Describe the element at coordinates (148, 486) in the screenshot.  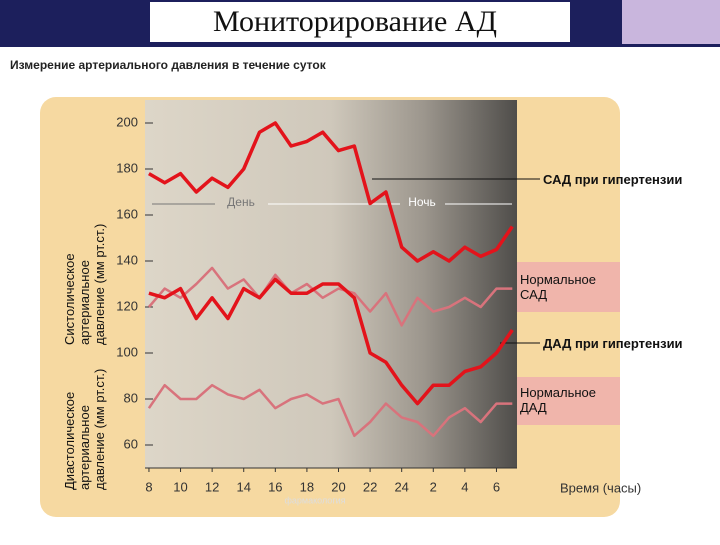
I see `x-tick-label: 8` at that location.